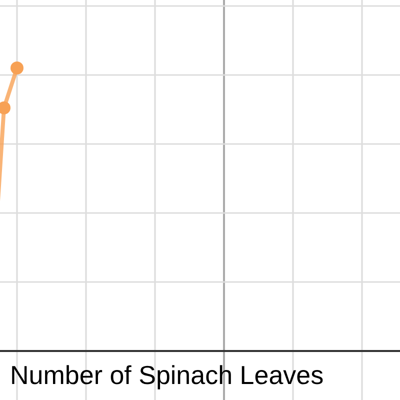 This screenshot has width=400, height=400. What do you see at coordinates (167, 375) in the screenshot?
I see `x-axis-title: Number of Spinach Leaves` at bounding box center [167, 375].